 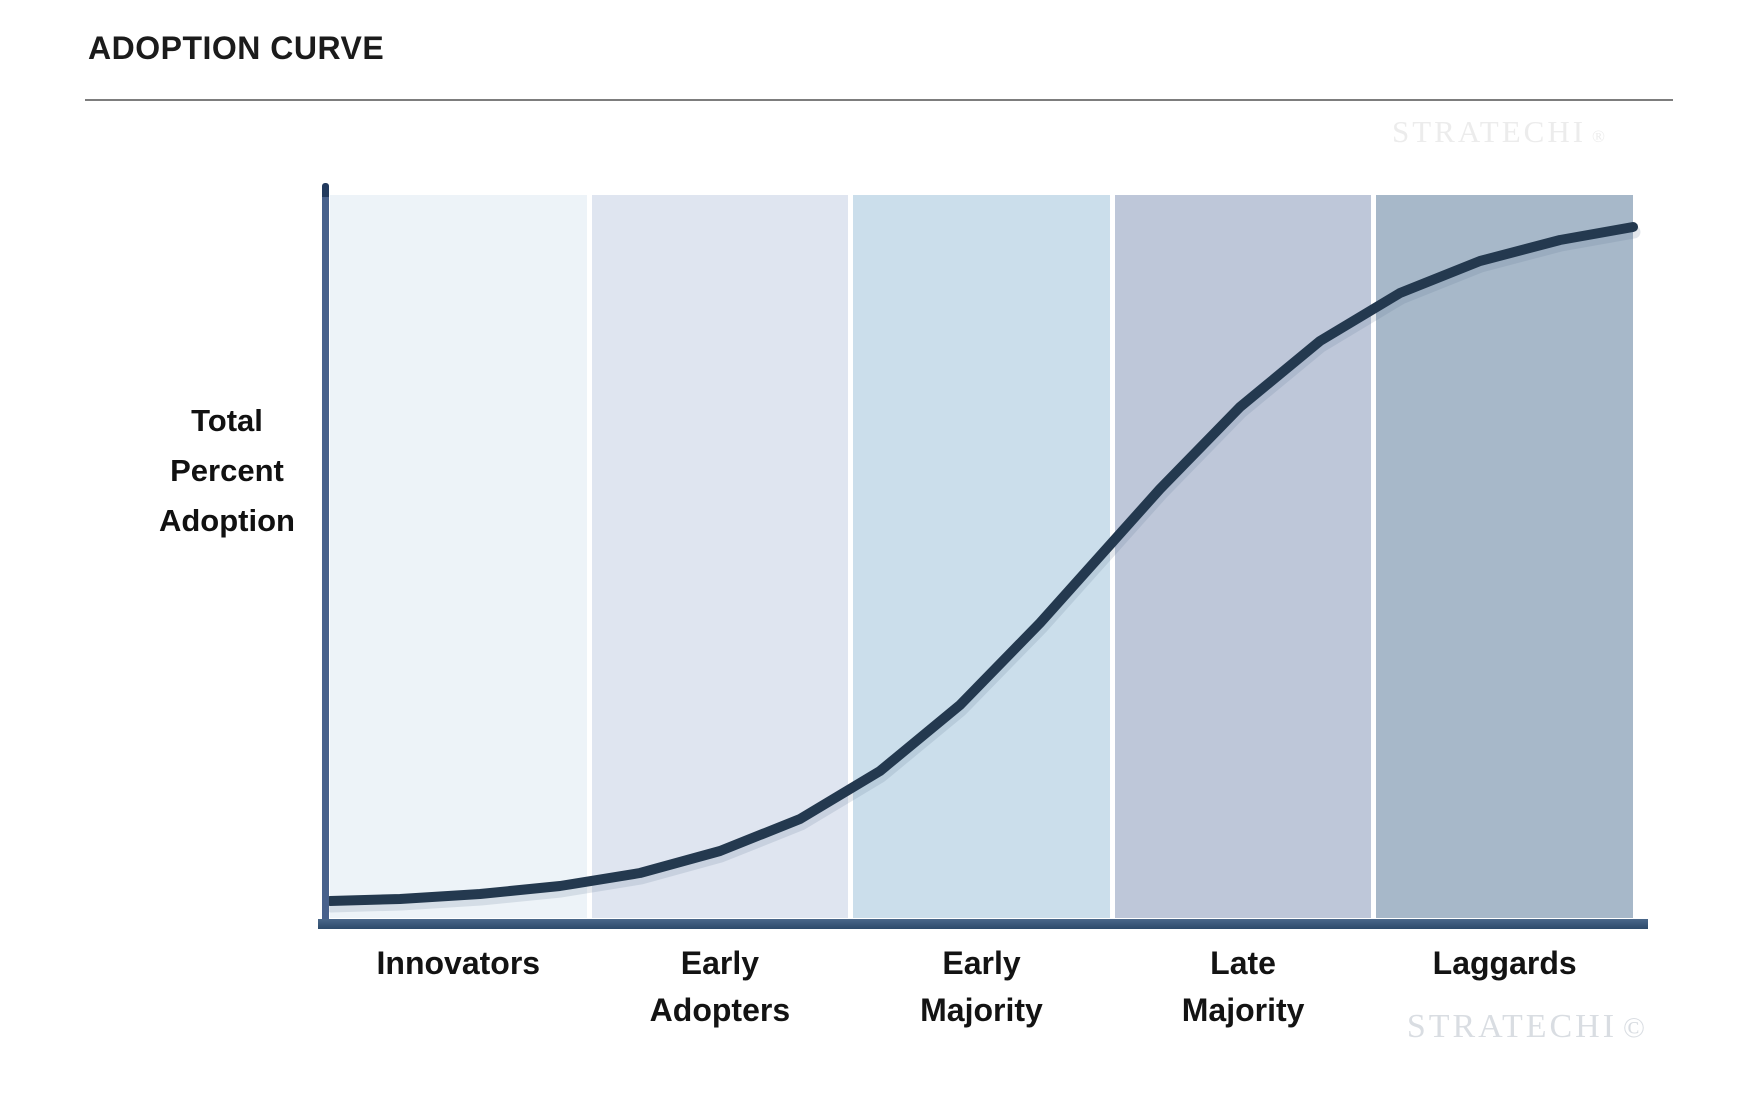 What do you see at coordinates (720, 987) in the screenshot?
I see `x-label-early-adopters: Early Adopters` at bounding box center [720, 987].